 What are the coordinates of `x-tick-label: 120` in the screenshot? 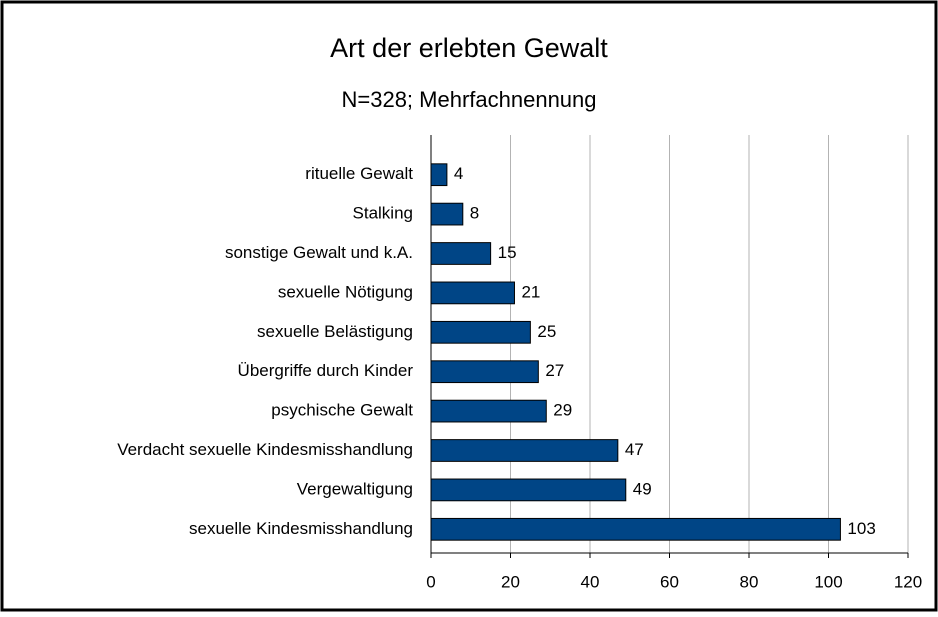 It's located at (908, 581).